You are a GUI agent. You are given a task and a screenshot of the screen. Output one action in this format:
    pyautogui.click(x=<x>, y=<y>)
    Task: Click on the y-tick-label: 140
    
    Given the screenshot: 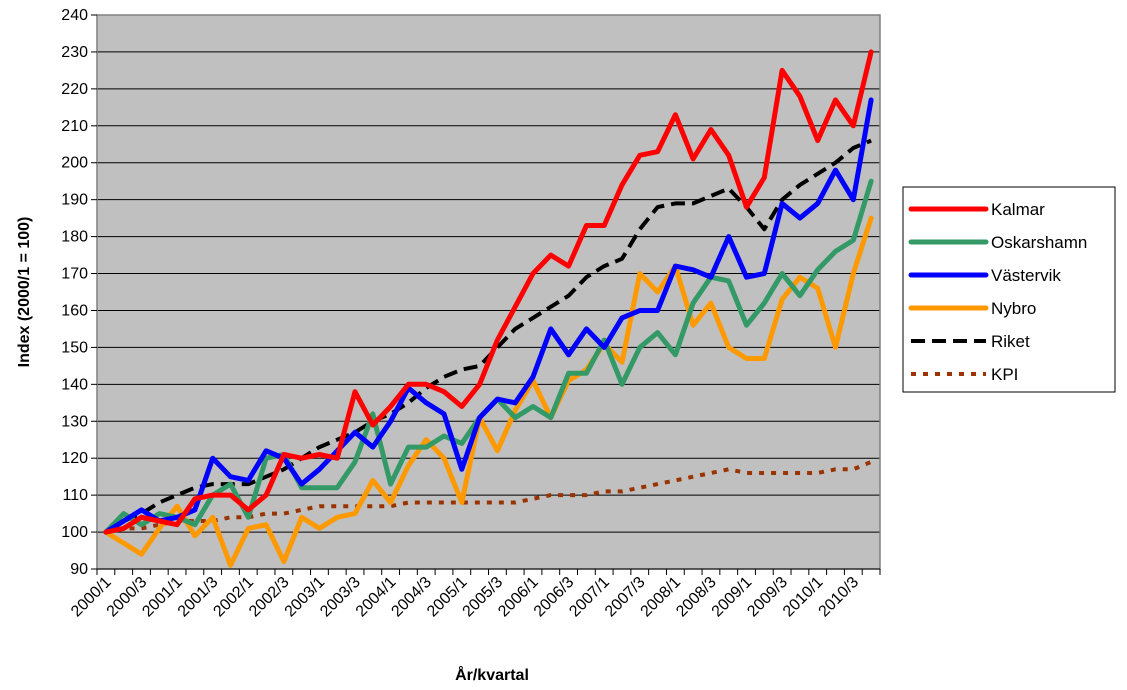 What is the action you would take?
    pyautogui.click(x=74, y=384)
    